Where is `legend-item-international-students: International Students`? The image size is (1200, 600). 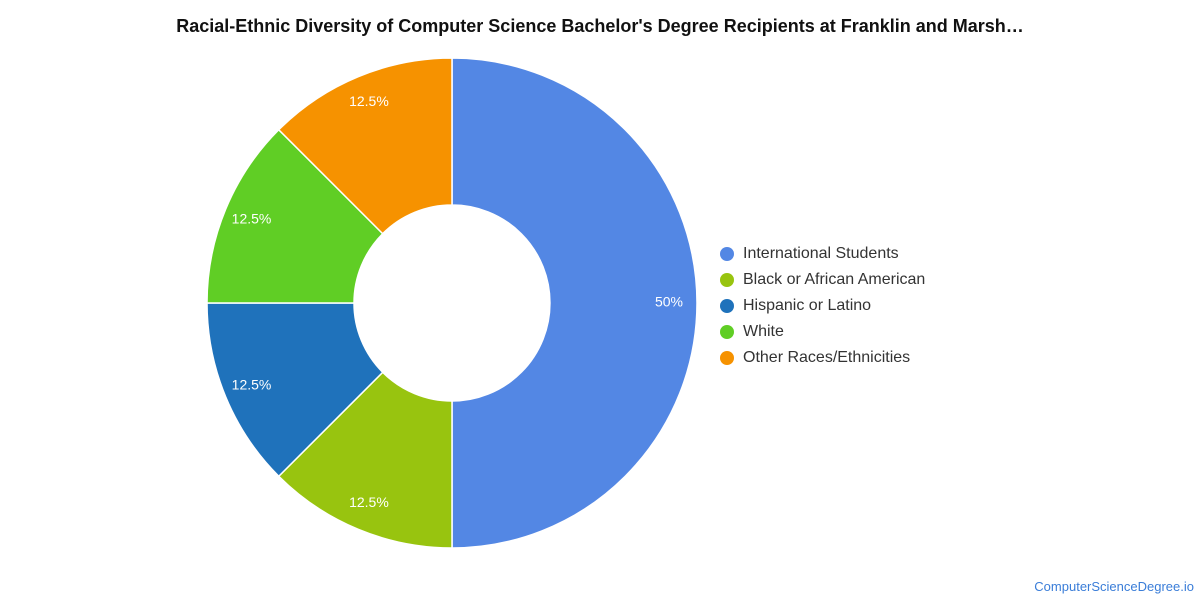 legend-item-international-students: International Students is located at coordinates (822, 254).